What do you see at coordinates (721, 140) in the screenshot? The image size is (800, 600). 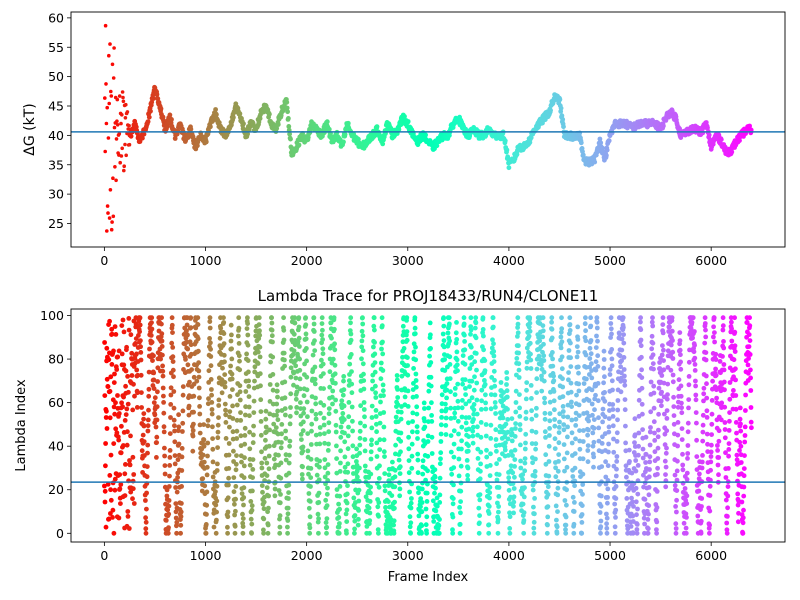 I see `delta-g-point` at bounding box center [721, 140].